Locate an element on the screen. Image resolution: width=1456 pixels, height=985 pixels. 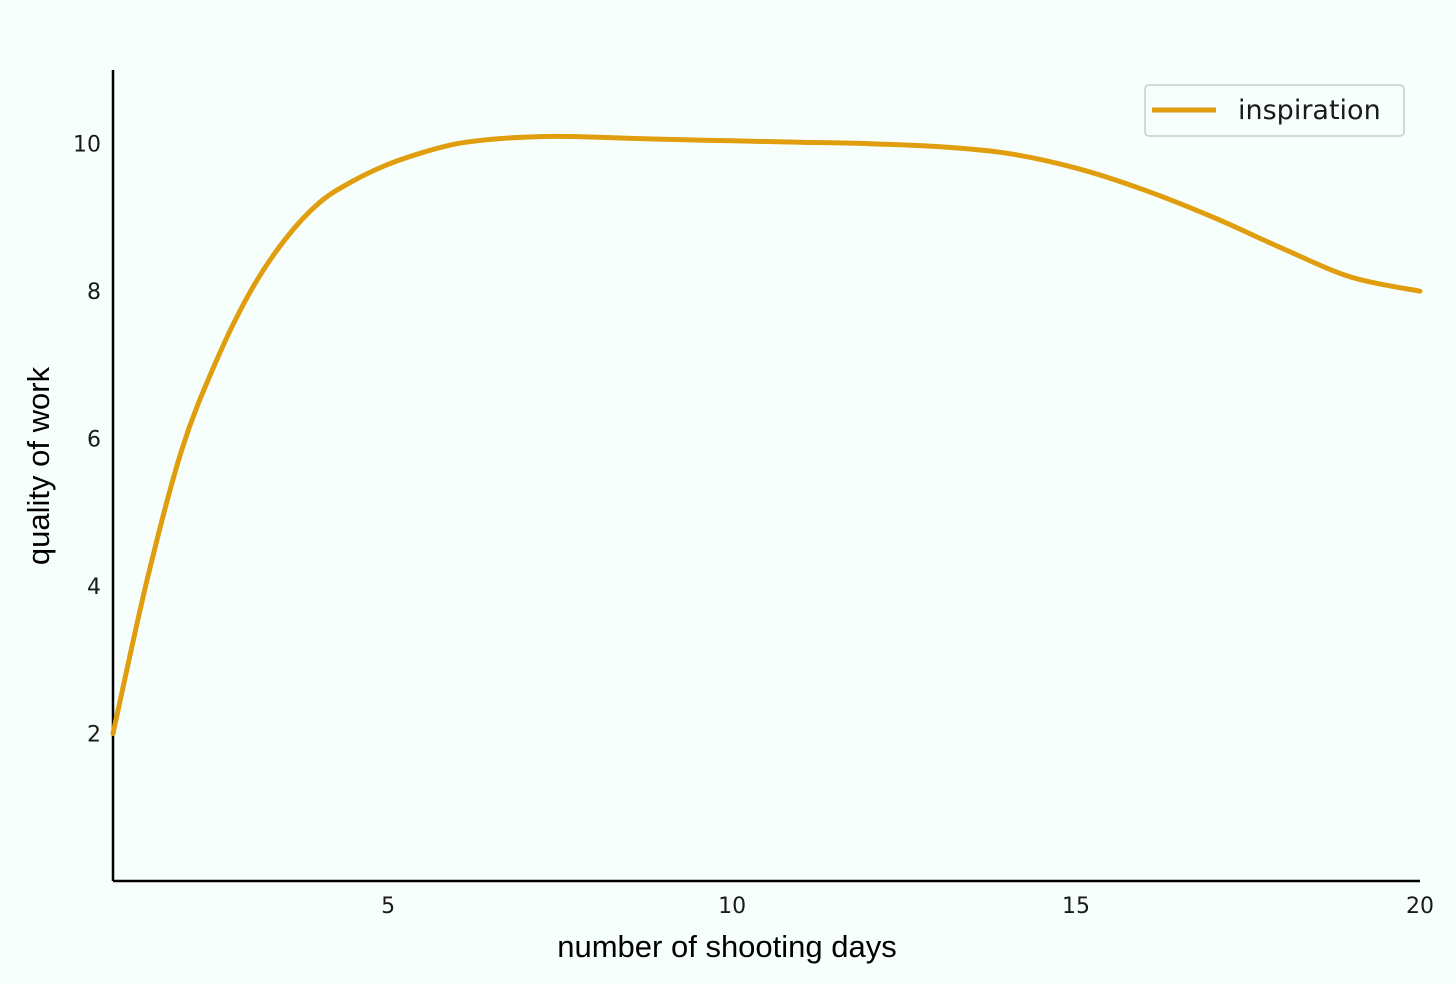
x-tick-label: 20 is located at coordinates (1420, 906).